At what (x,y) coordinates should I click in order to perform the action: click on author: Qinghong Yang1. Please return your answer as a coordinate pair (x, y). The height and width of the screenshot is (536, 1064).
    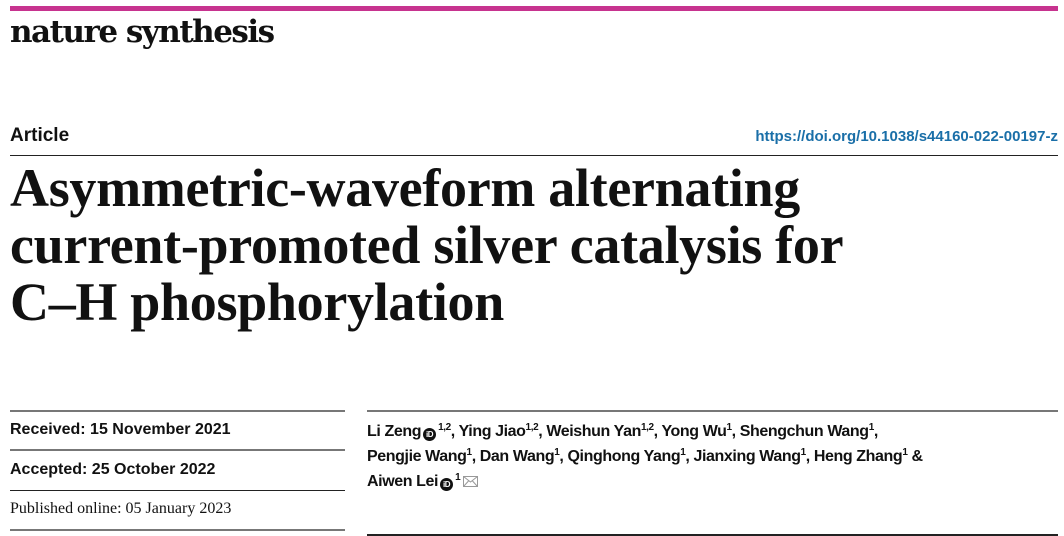
    Looking at the image, I should click on (626, 456).